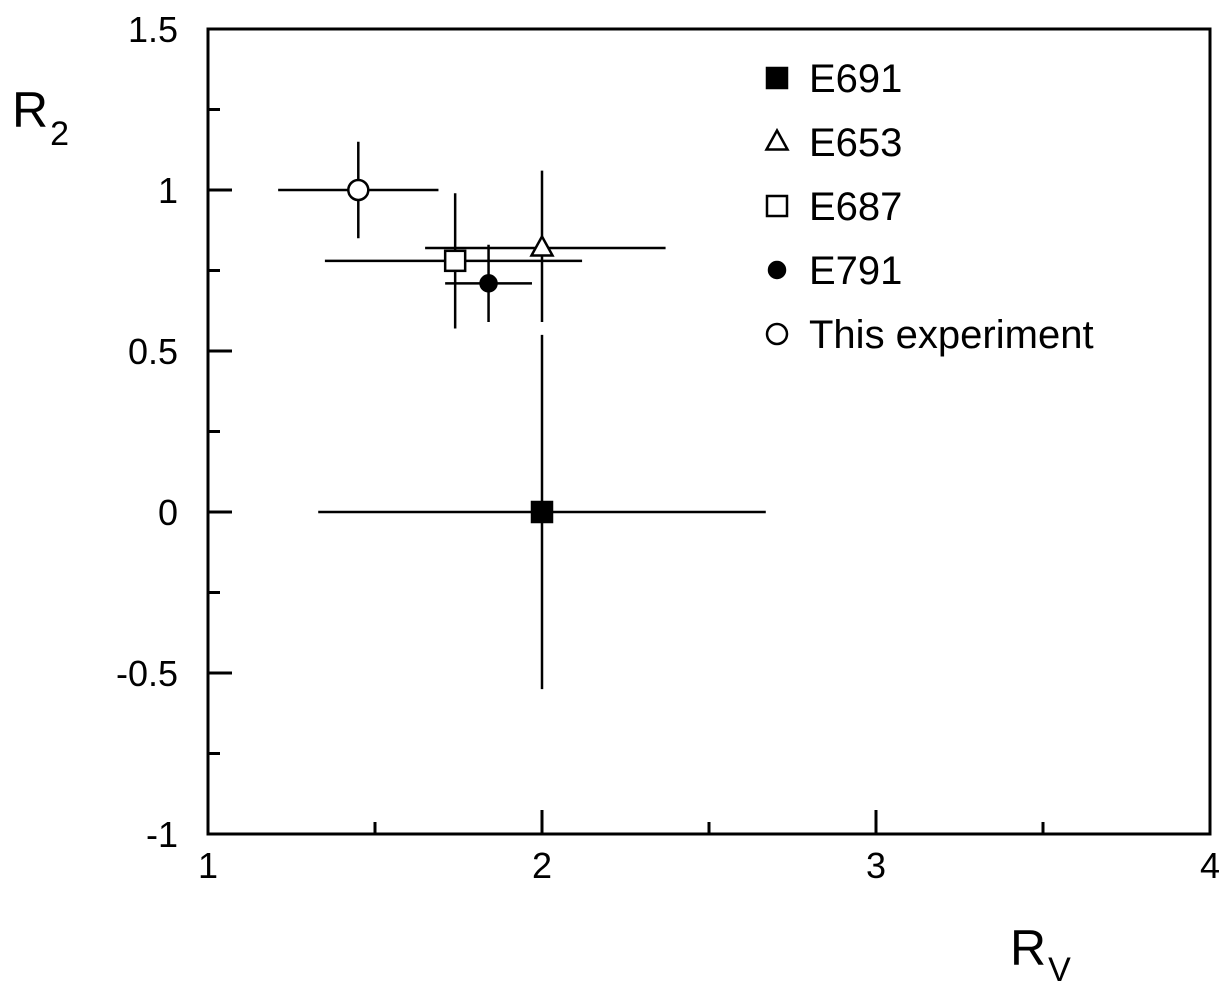 The image size is (1231, 987). What do you see at coordinates (147, 673) in the screenshot?
I see `y-tick-label: -0.5` at bounding box center [147, 673].